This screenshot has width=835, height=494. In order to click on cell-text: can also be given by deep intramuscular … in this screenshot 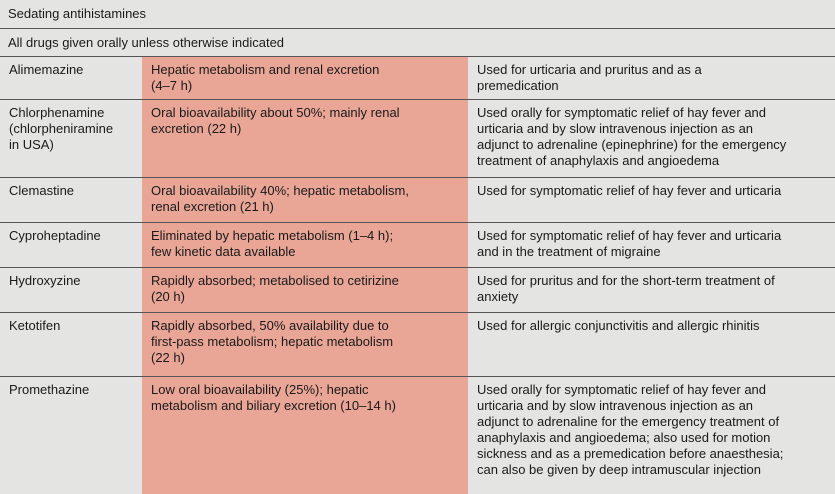, I will do `click(619, 469)`.